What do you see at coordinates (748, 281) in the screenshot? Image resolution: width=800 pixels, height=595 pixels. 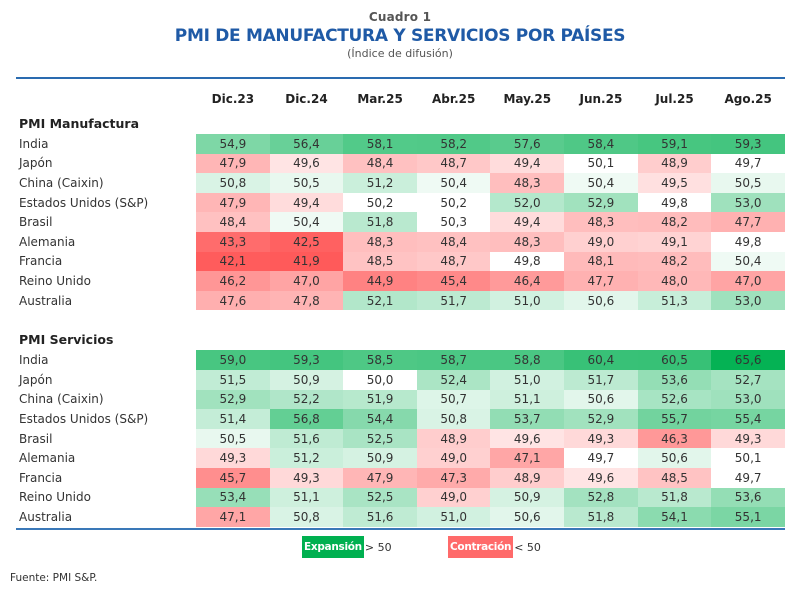 I see `pmi-value-cell: 47,0` at bounding box center [748, 281].